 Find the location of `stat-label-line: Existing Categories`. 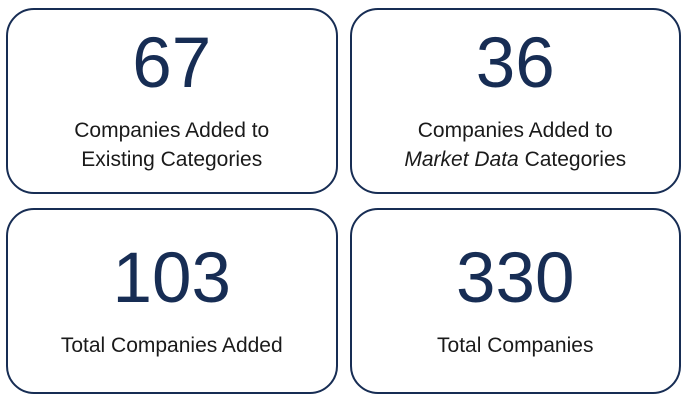

stat-label-line: Existing Categories is located at coordinates (172, 160).